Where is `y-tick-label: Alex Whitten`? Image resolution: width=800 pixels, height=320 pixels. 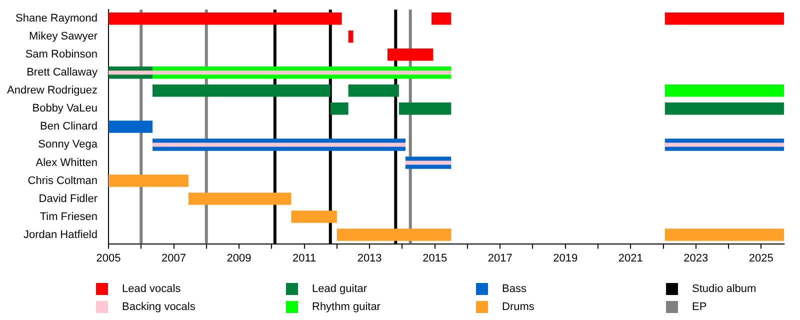 y-tick-label: Alex Whitten is located at coordinates (67, 162).